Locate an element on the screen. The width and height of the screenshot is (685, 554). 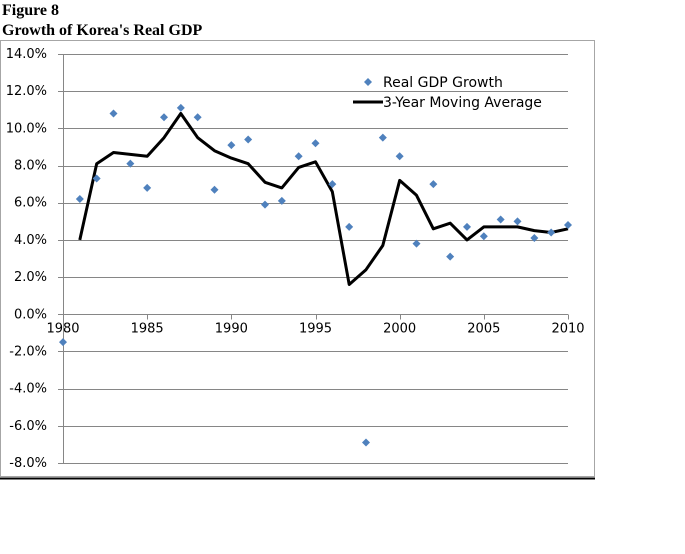
legend-label-moving-average: 3-Year Moving Average is located at coordinates (462, 103).